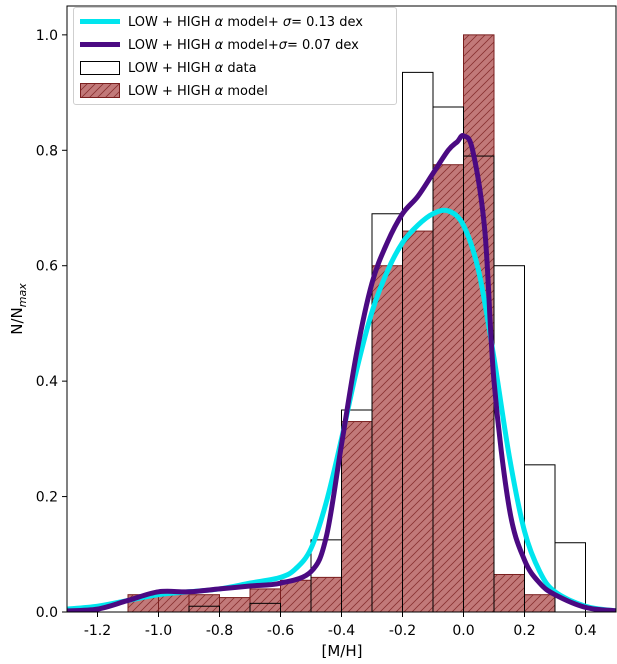 This screenshot has width=617, height=664. What do you see at coordinates (47, 36) in the screenshot?
I see `y-tick-label: 1.0` at bounding box center [47, 36].